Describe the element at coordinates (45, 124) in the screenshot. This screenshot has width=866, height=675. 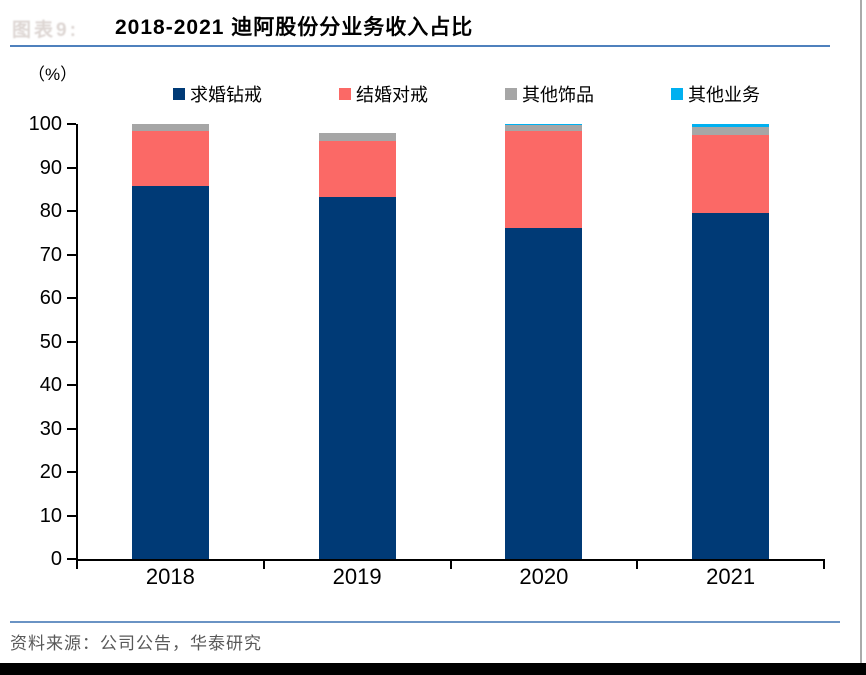
I see `y-tick-label: 100` at that location.